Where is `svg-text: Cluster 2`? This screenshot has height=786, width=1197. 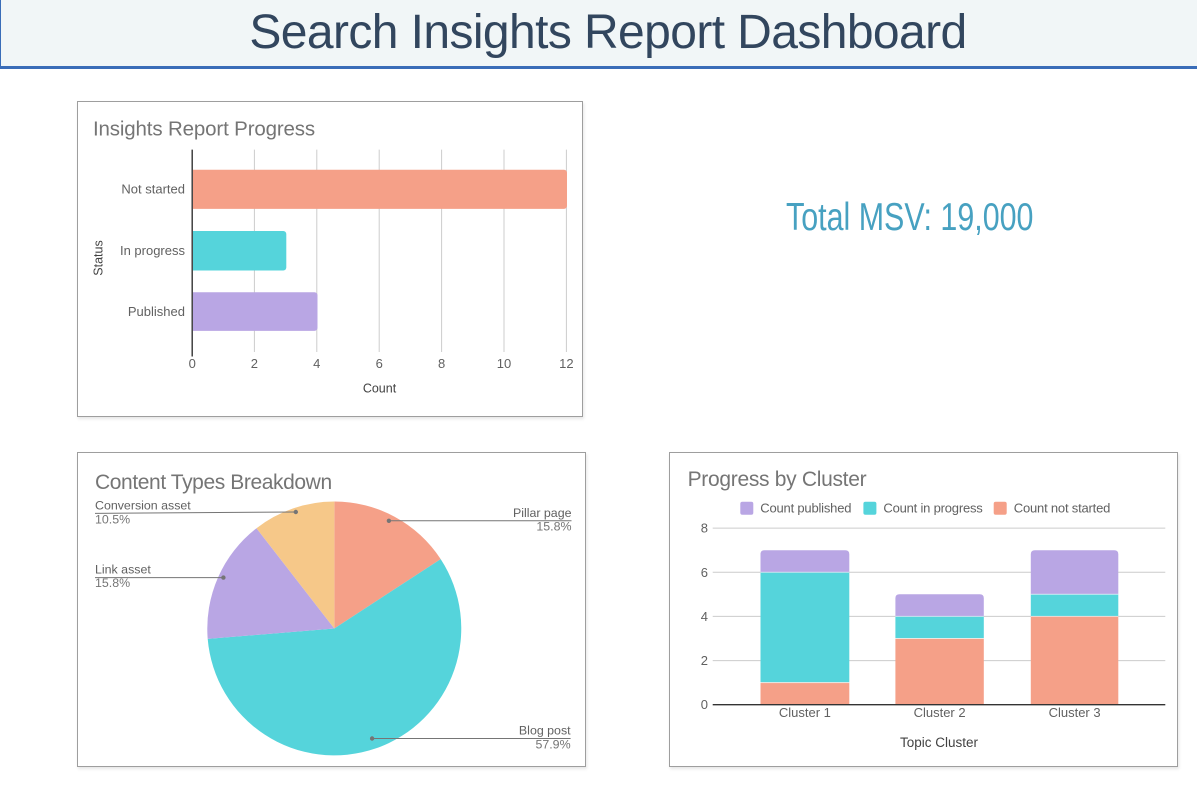
svg-text: Cluster 2 is located at coordinates (940, 712).